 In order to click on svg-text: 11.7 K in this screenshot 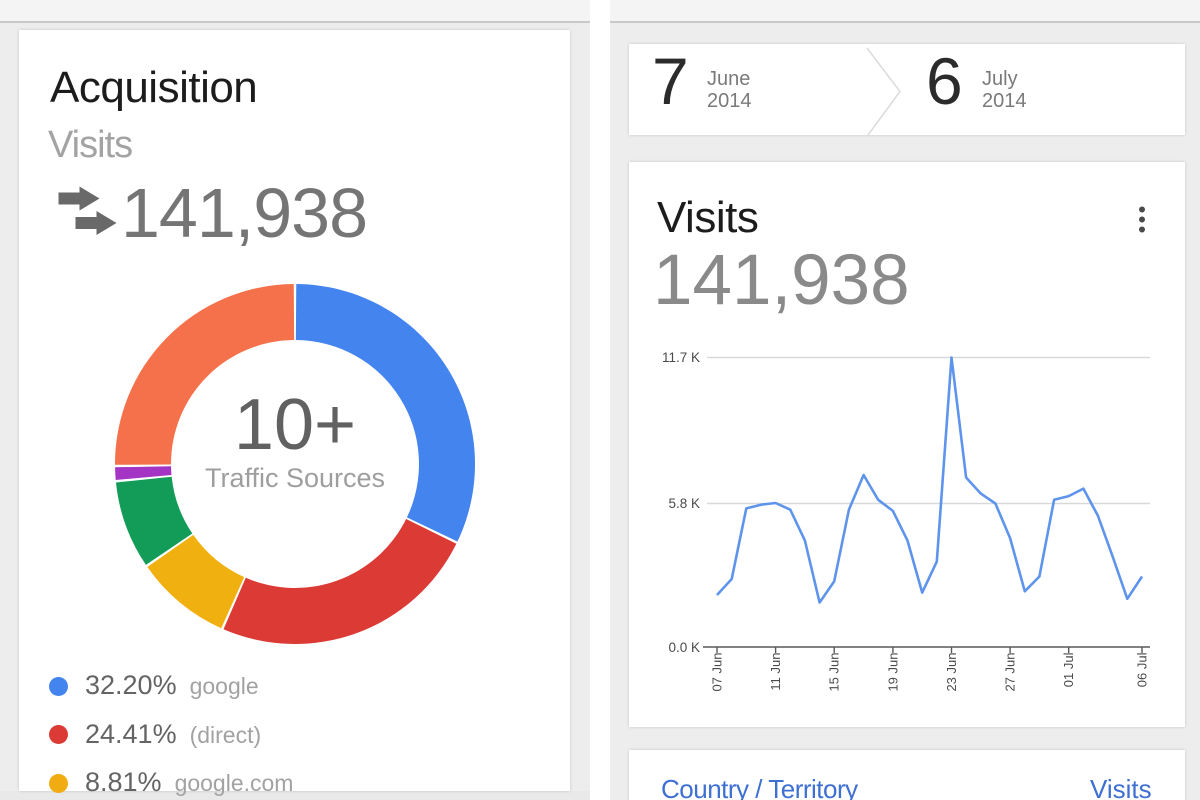, I will do `click(681, 357)`.